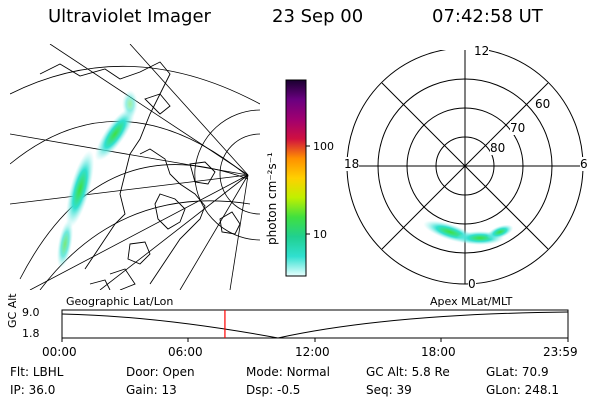 The height and width of the screenshot is (400, 600). I want to click on colorbar-tick-10: 10, so click(320, 234).